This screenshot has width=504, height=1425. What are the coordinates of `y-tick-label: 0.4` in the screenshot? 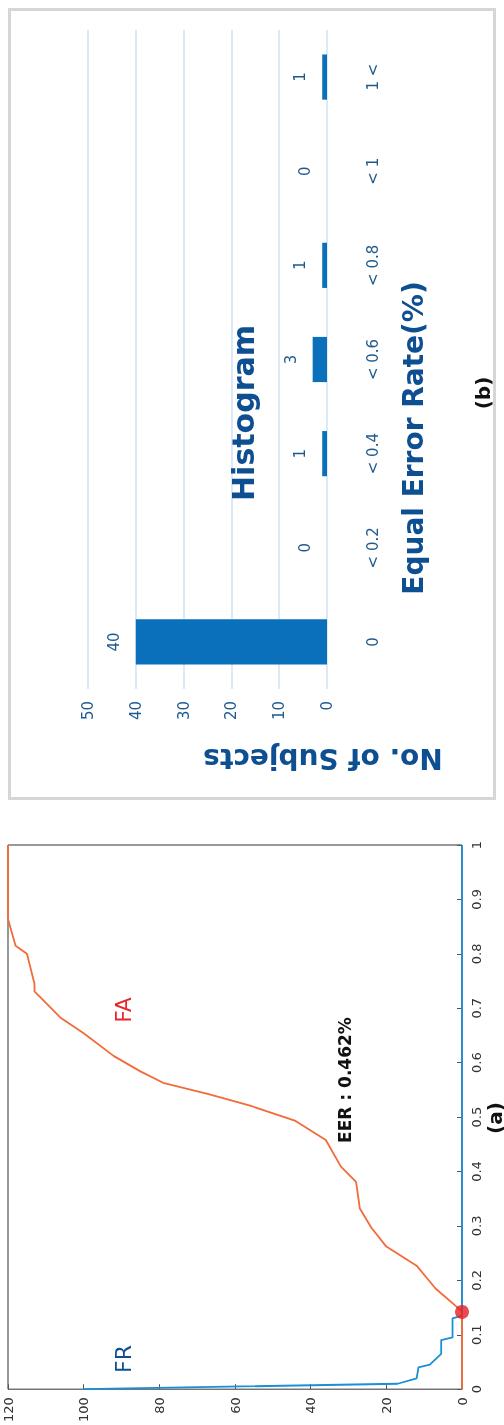 It's located at (476, 1171).